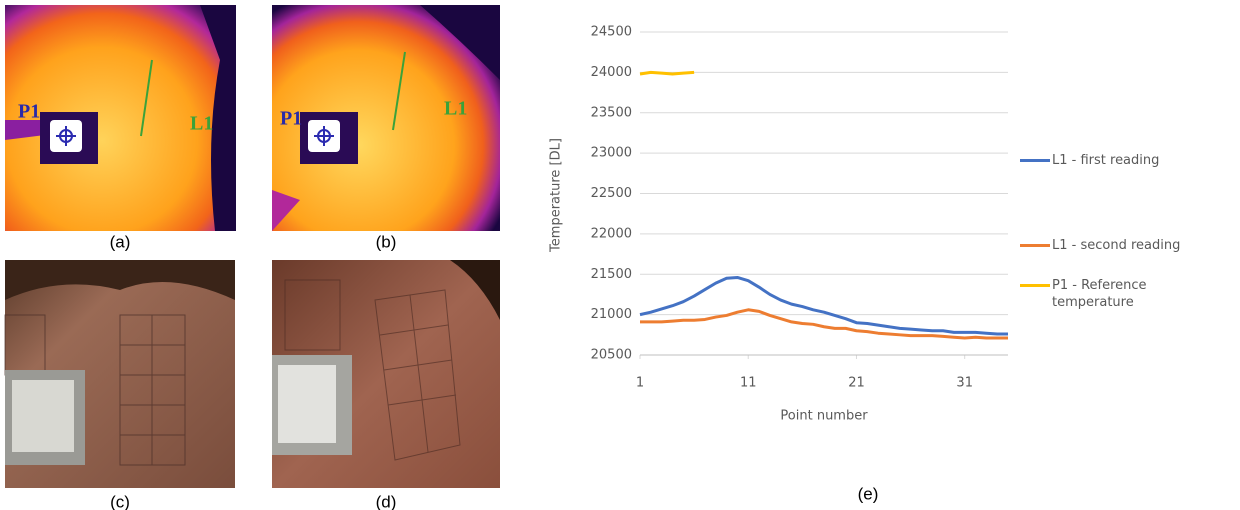 The width and height of the screenshot is (1240, 510). I want to click on legend-entry: P1 - Reference temperature, so click(1130, 294).